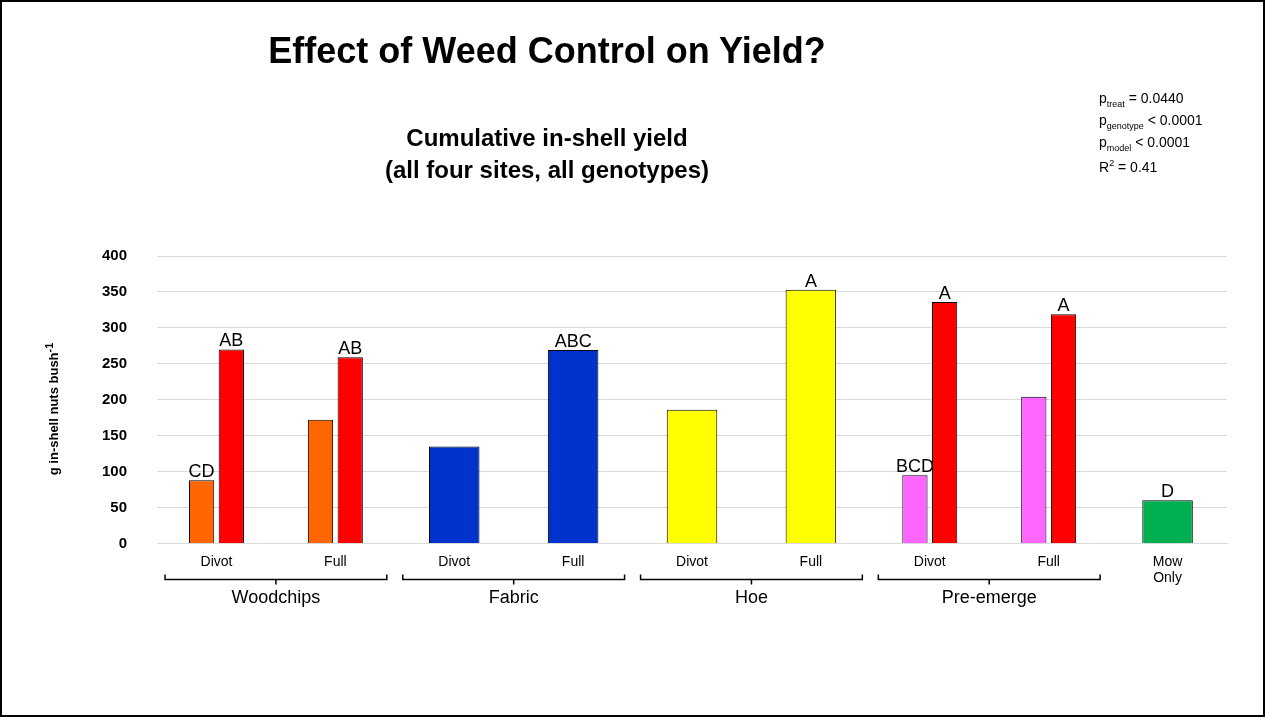 This screenshot has height=717, width=1265. What do you see at coordinates (989, 597) in the screenshot?
I see `text: Pre-emerge` at bounding box center [989, 597].